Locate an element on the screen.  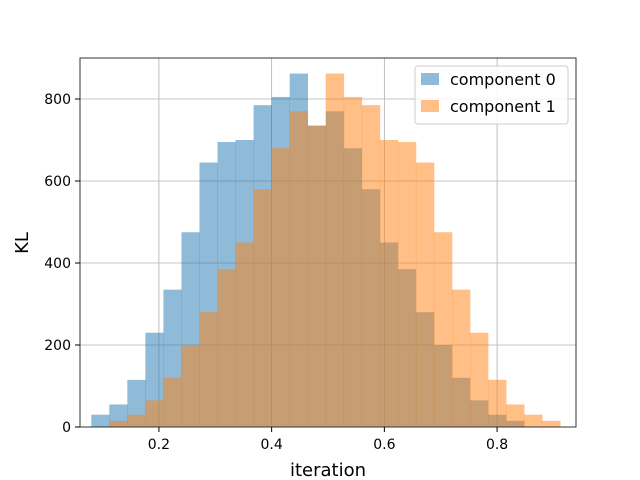
x-tick-label: 0.8 is located at coordinates (497, 445).